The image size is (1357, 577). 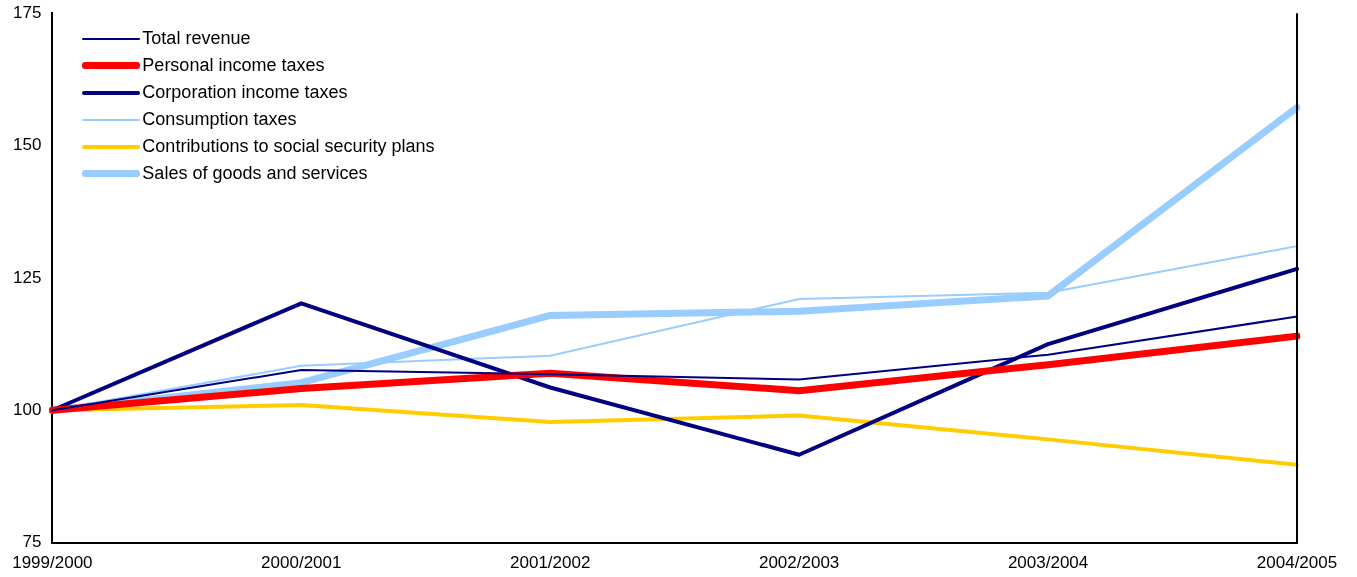 What do you see at coordinates (27, 409) in the screenshot?
I see `y-tick-label: 100` at bounding box center [27, 409].